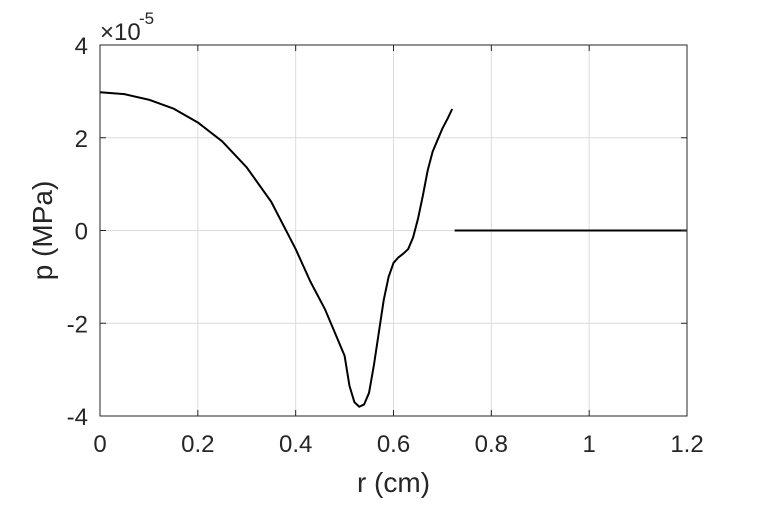 The image size is (760, 505). Describe the element at coordinates (491, 444) in the screenshot. I see `x-tick-label: 0.8` at that location.